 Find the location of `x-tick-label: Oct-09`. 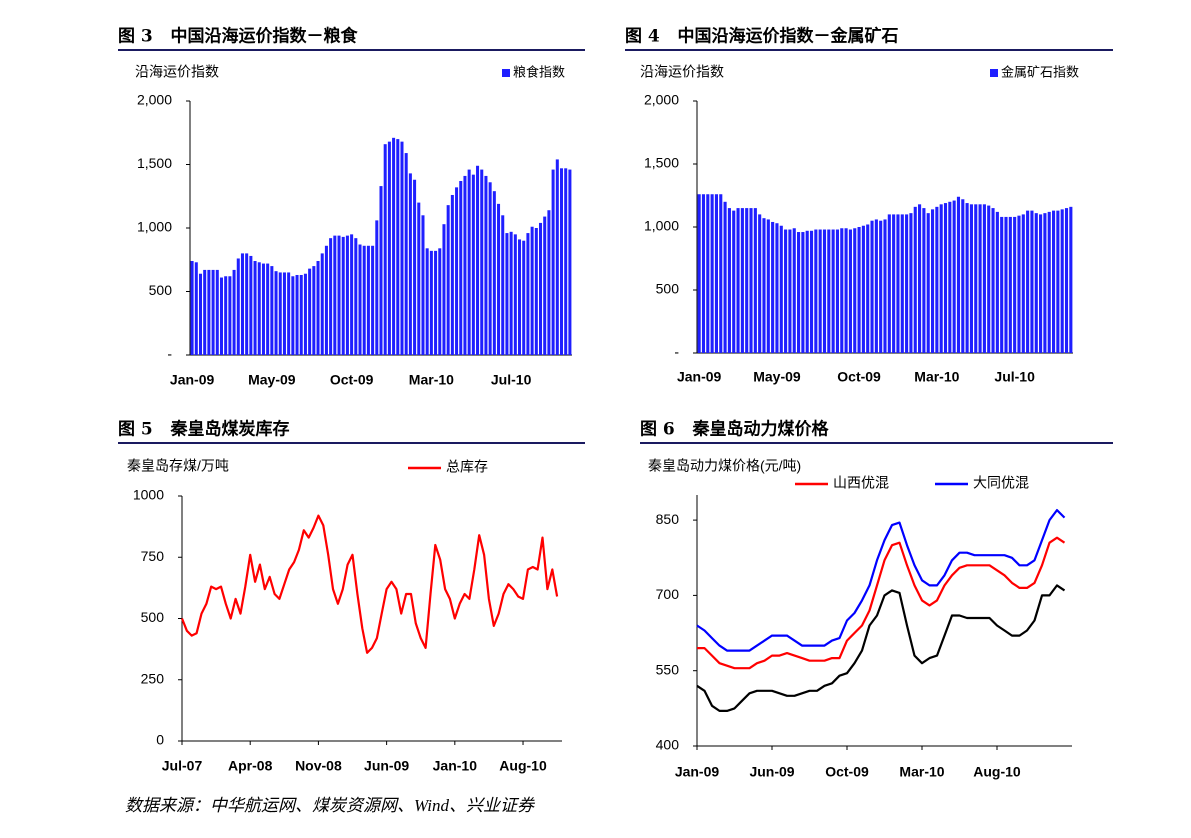

x-tick-label: Oct-09 is located at coordinates (859, 377).